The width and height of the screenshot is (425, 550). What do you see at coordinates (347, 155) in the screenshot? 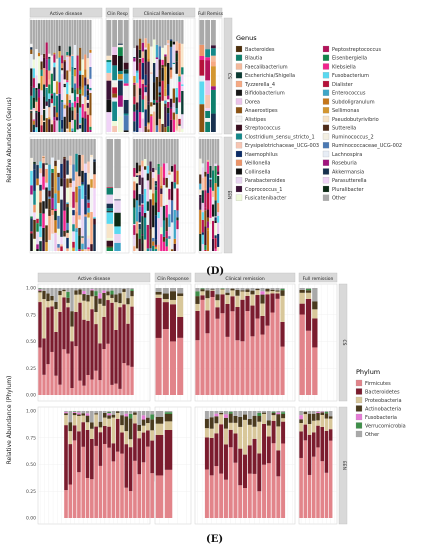
I see `legend-label: Lachnospira` at bounding box center [347, 155].